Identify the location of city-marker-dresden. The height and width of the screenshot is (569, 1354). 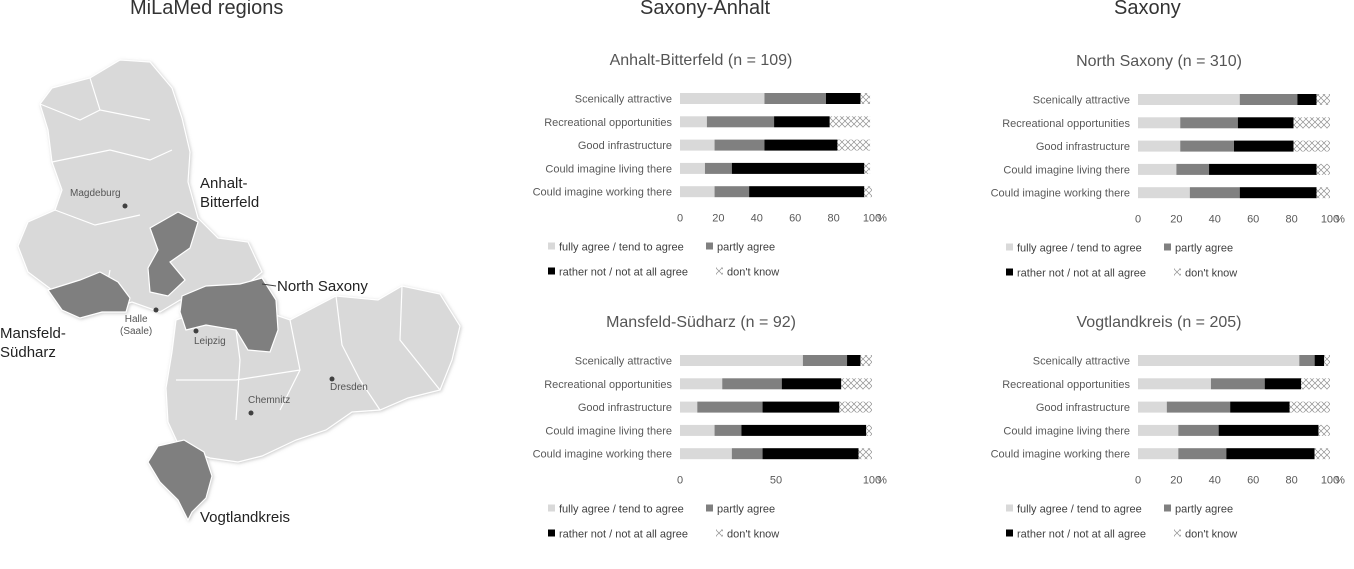
(332, 379).